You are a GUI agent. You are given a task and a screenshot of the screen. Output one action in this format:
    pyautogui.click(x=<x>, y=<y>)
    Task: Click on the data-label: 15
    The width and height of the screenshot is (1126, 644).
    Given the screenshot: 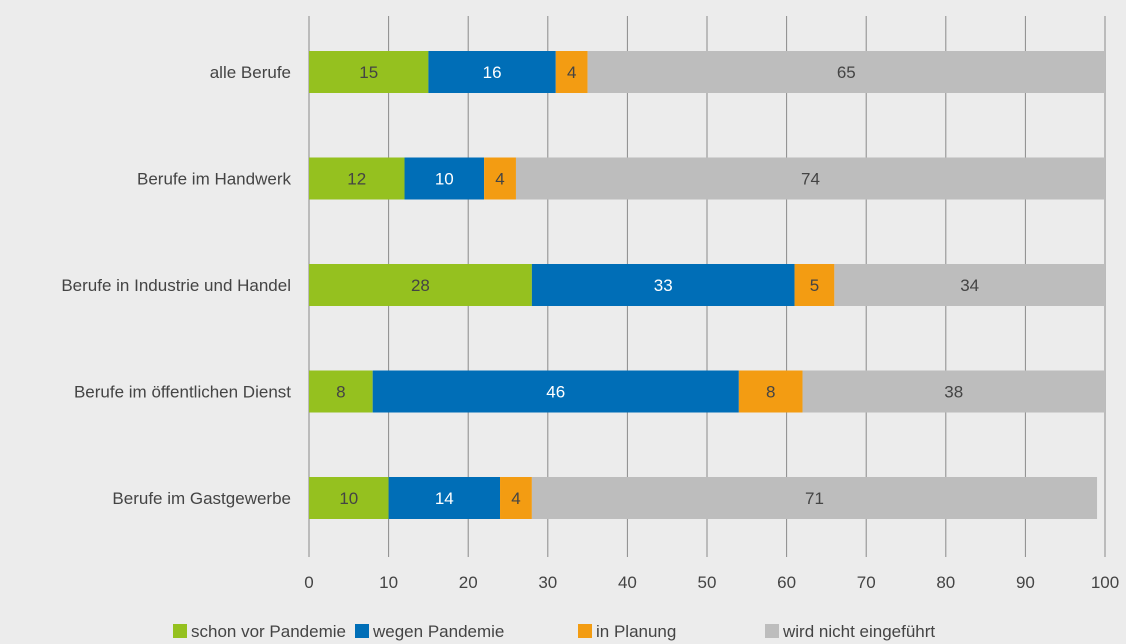 What is the action you would take?
    pyautogui.click(x=368, y=72)
    